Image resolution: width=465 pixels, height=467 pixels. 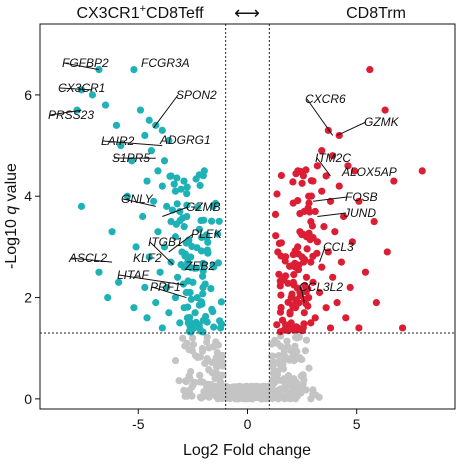 I want to click on label-leader-line, so click(x=166, y=111).